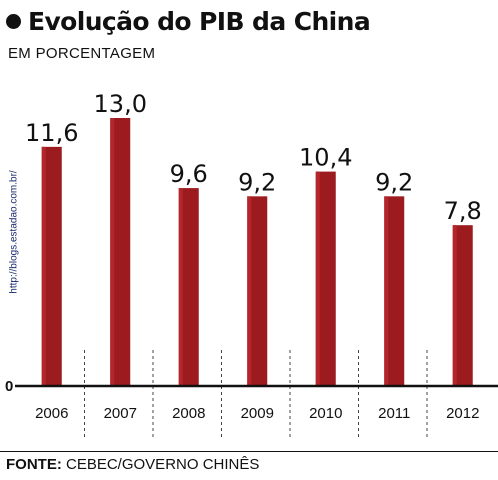 The width and height of the screenshot is (498, 480). I want to click on bullet-icon, so click(13, 21).